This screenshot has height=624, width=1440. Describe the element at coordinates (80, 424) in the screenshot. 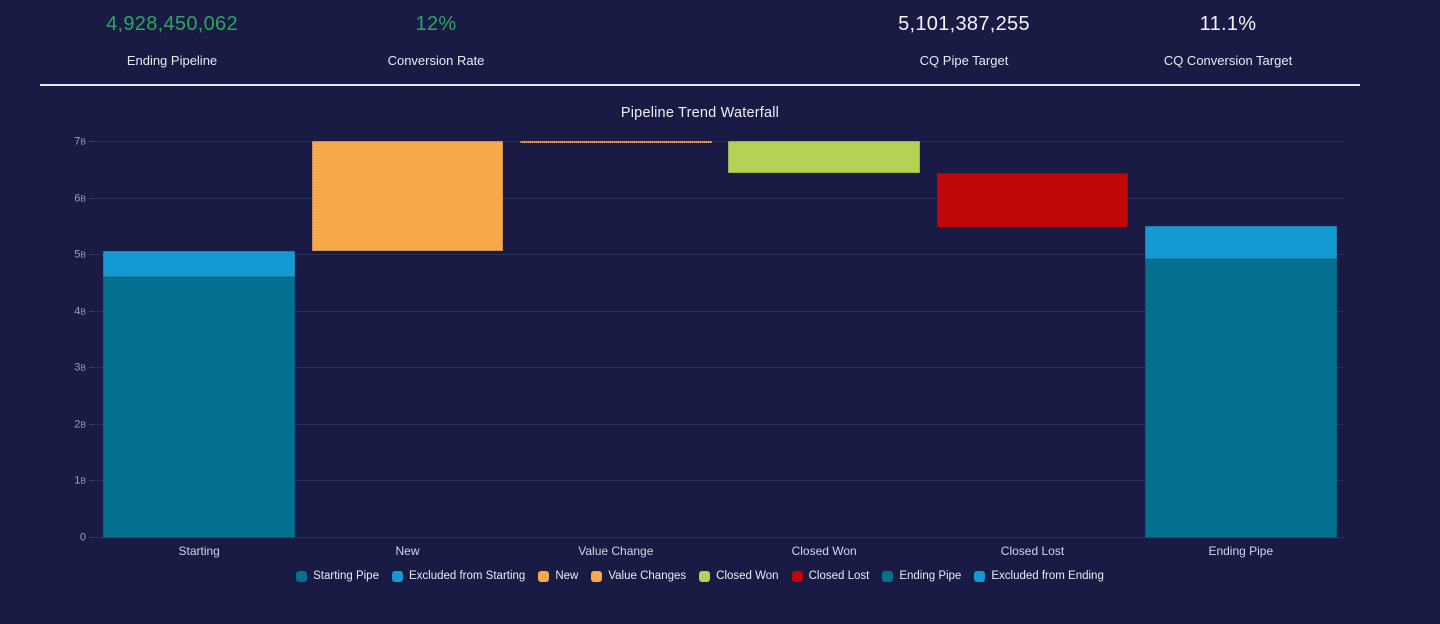

I see `y-axis-tick-label: 2B` at that location.